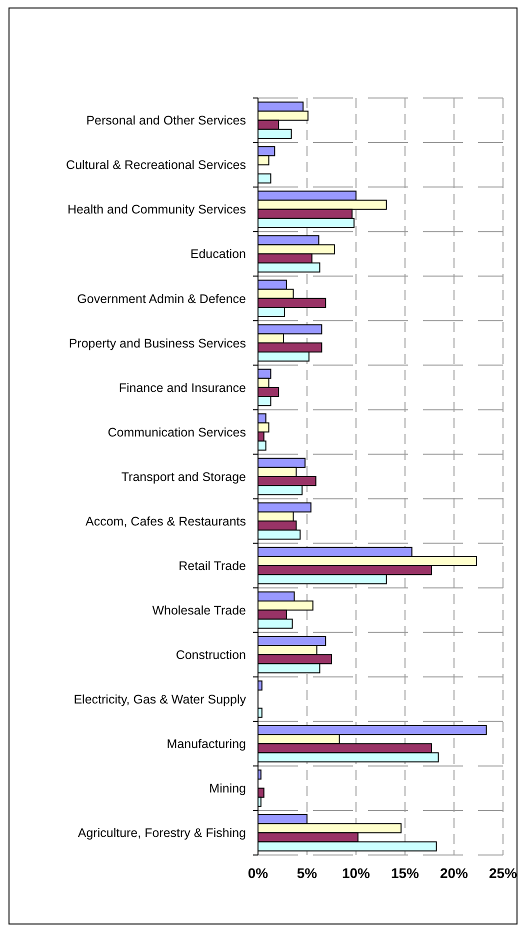 This screenshot has height=931, width=525. What do you see at coordinates (177, 432) in the screenshot?
I see `y-tick-label: Communication Services` at bounding box center [177, 432].